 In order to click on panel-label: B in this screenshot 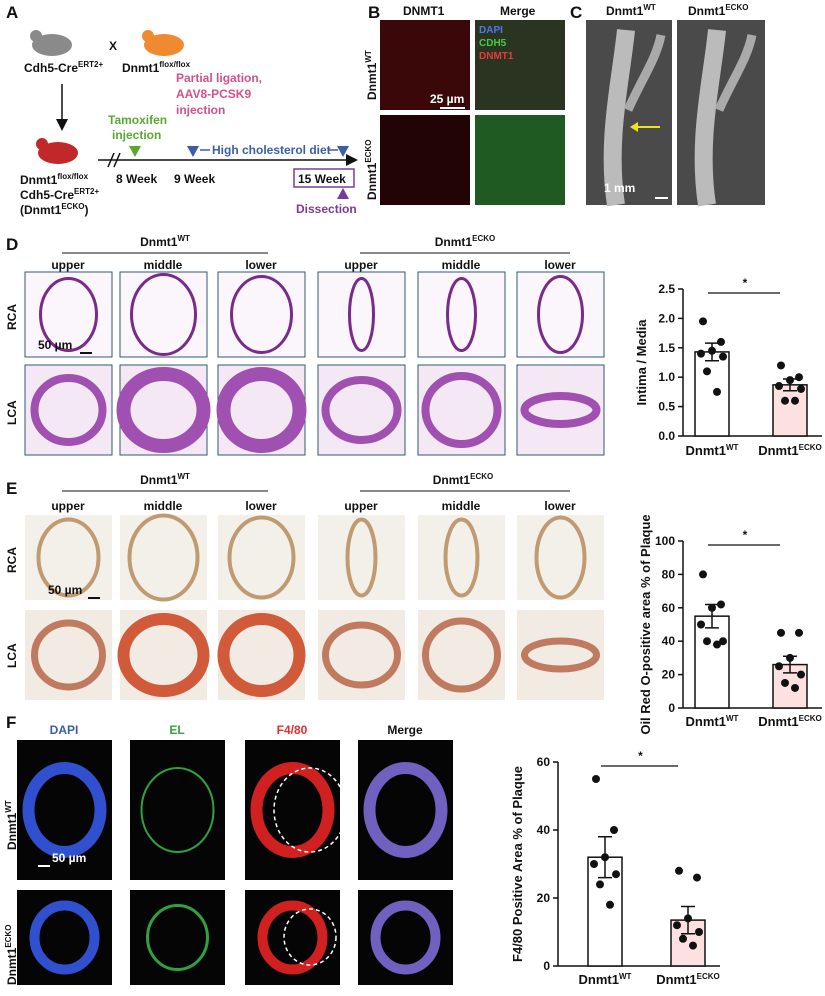, I will do `click(374, 12)`.